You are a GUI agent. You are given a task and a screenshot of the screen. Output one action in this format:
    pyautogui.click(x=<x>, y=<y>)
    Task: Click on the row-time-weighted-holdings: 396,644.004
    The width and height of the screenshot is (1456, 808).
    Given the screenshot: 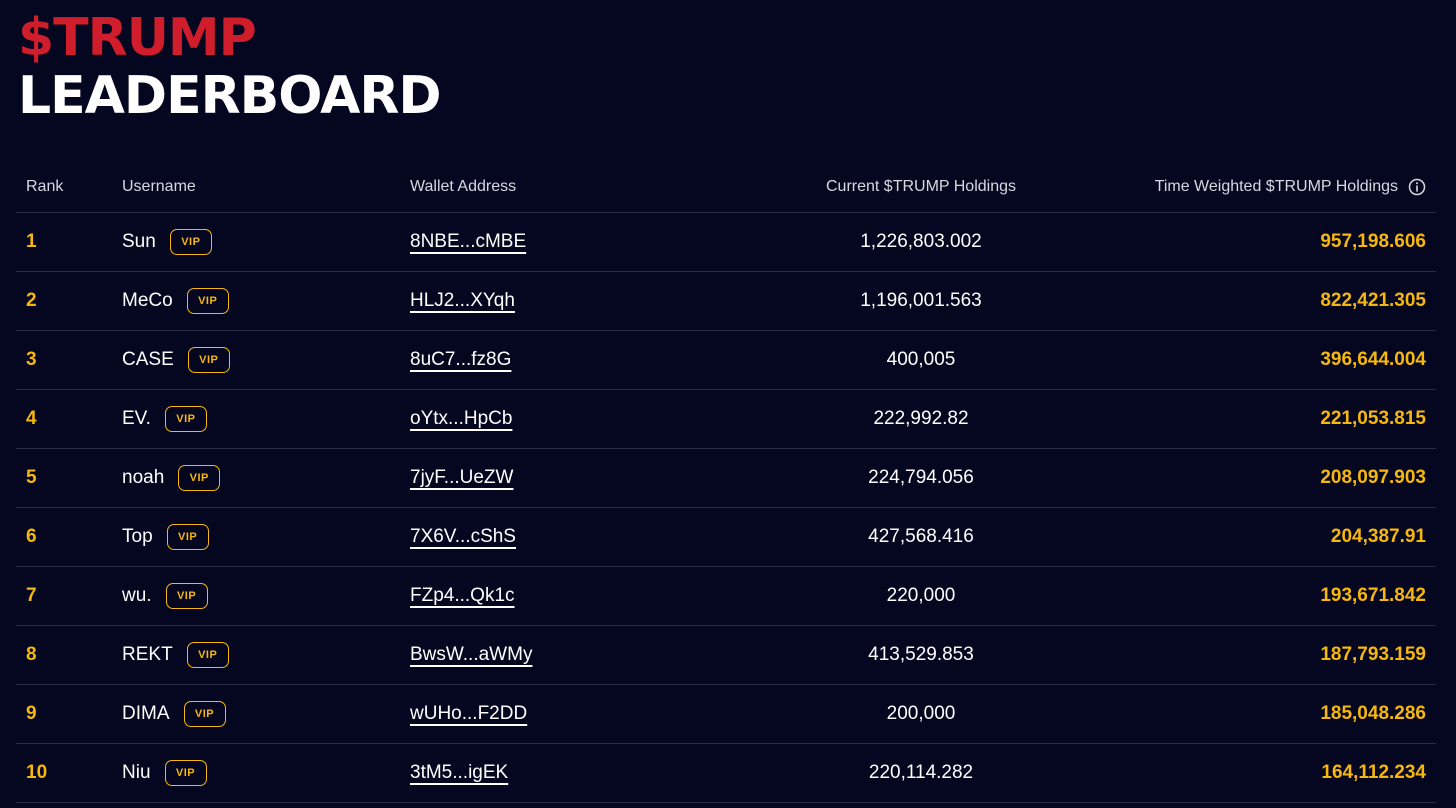 What is the action you would take?
    pyautogui.click(x=1373, y=360)
    